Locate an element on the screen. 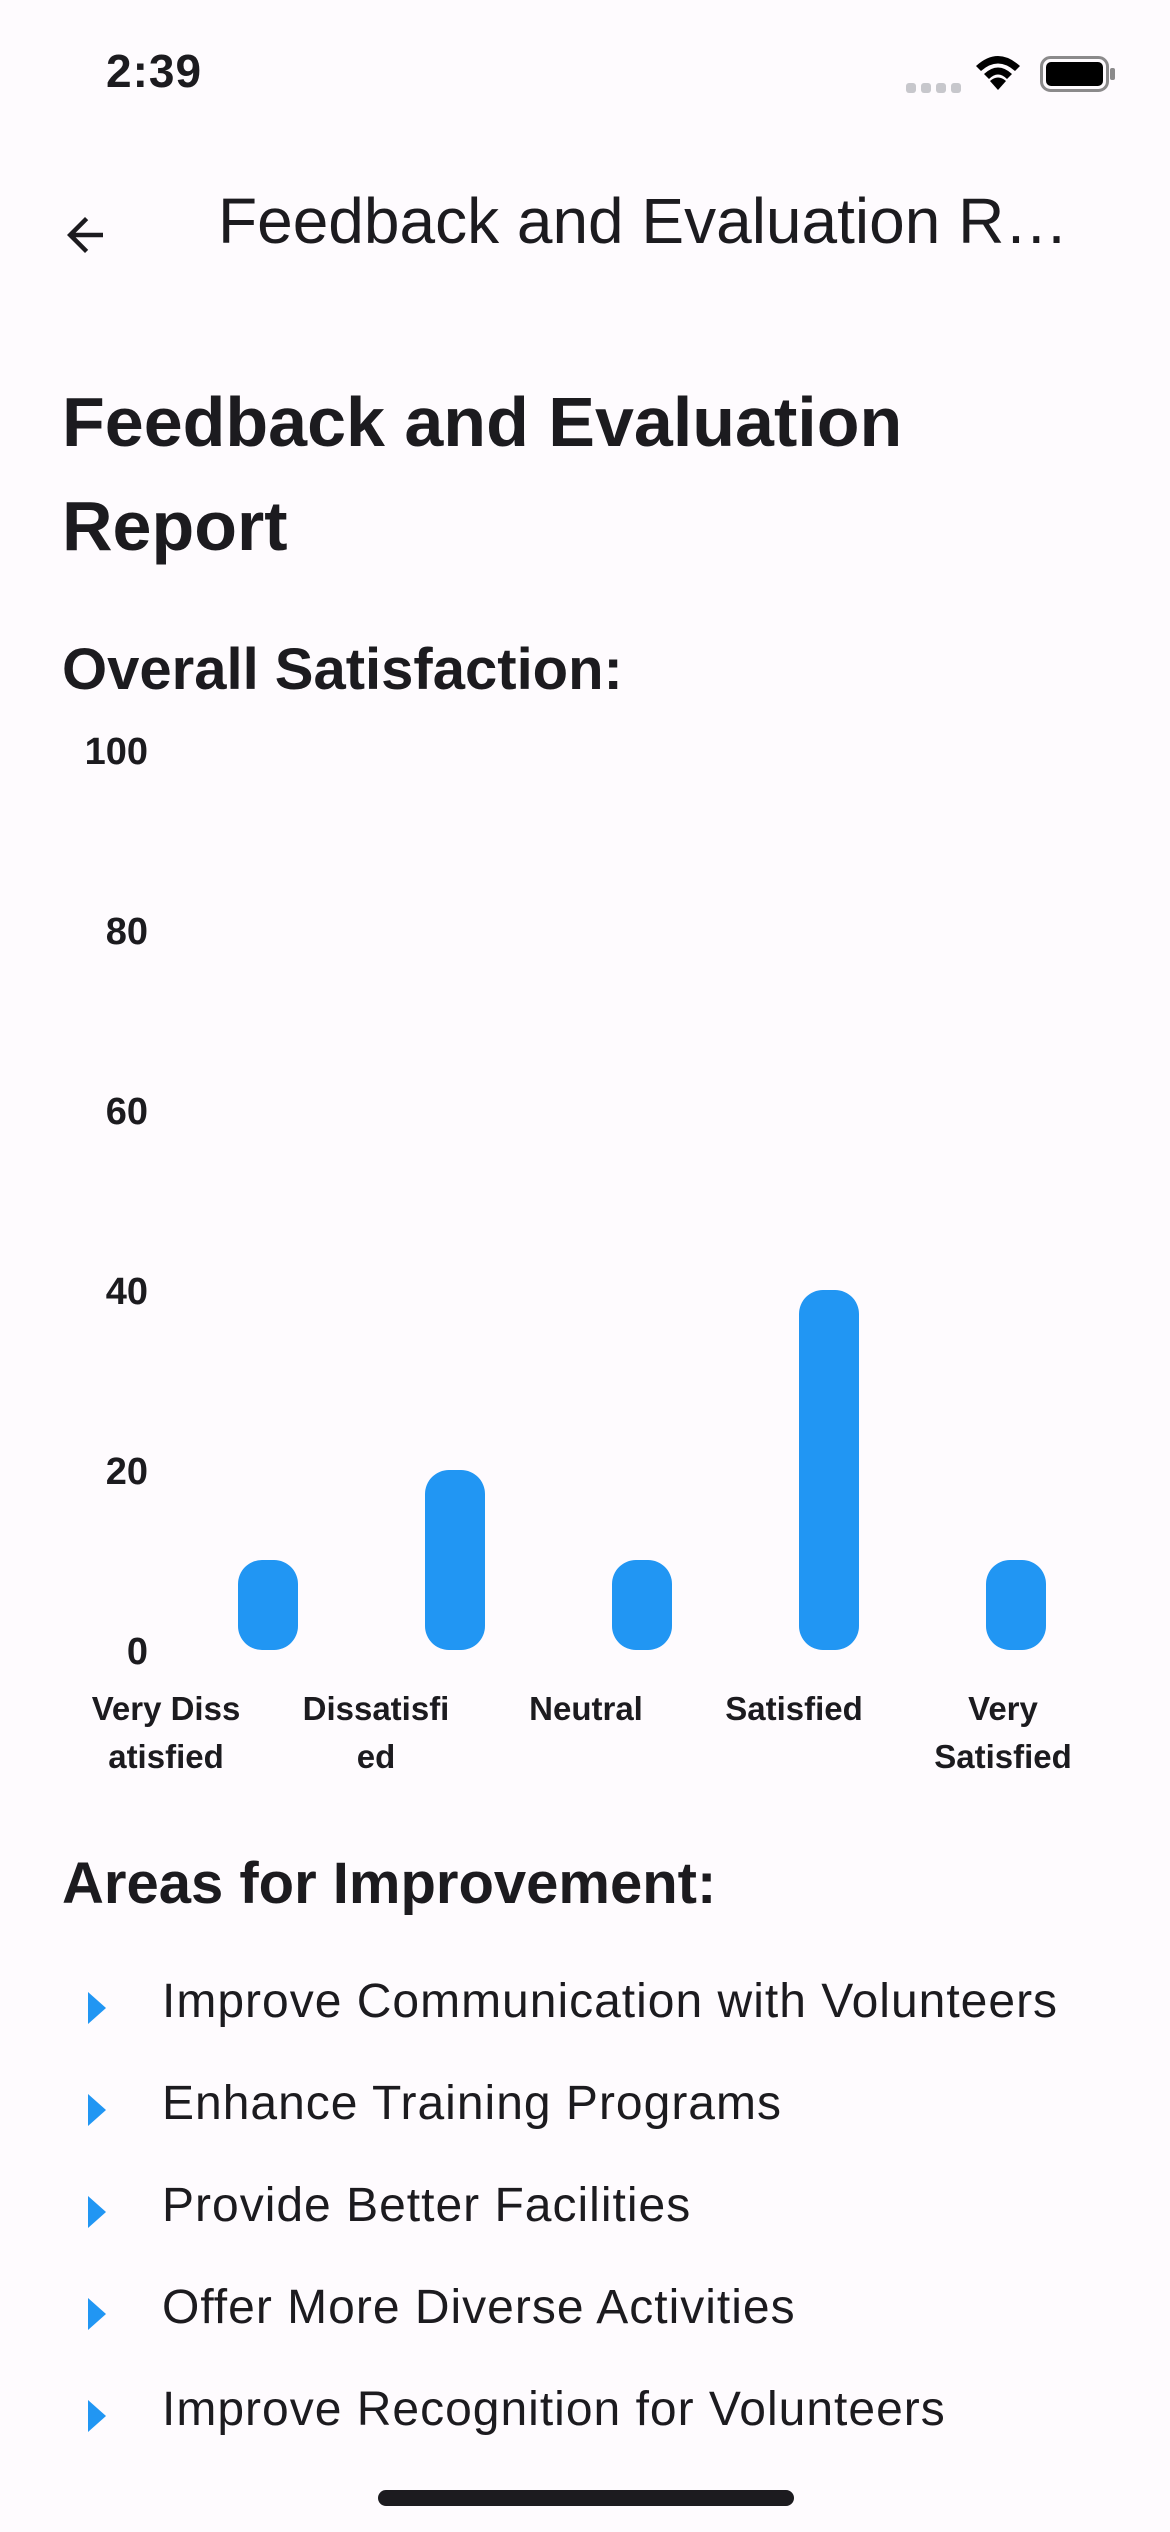 This screenshot has height=2532, width=1170. y-tick-label: 20 is located at coordinates (127, 1472).